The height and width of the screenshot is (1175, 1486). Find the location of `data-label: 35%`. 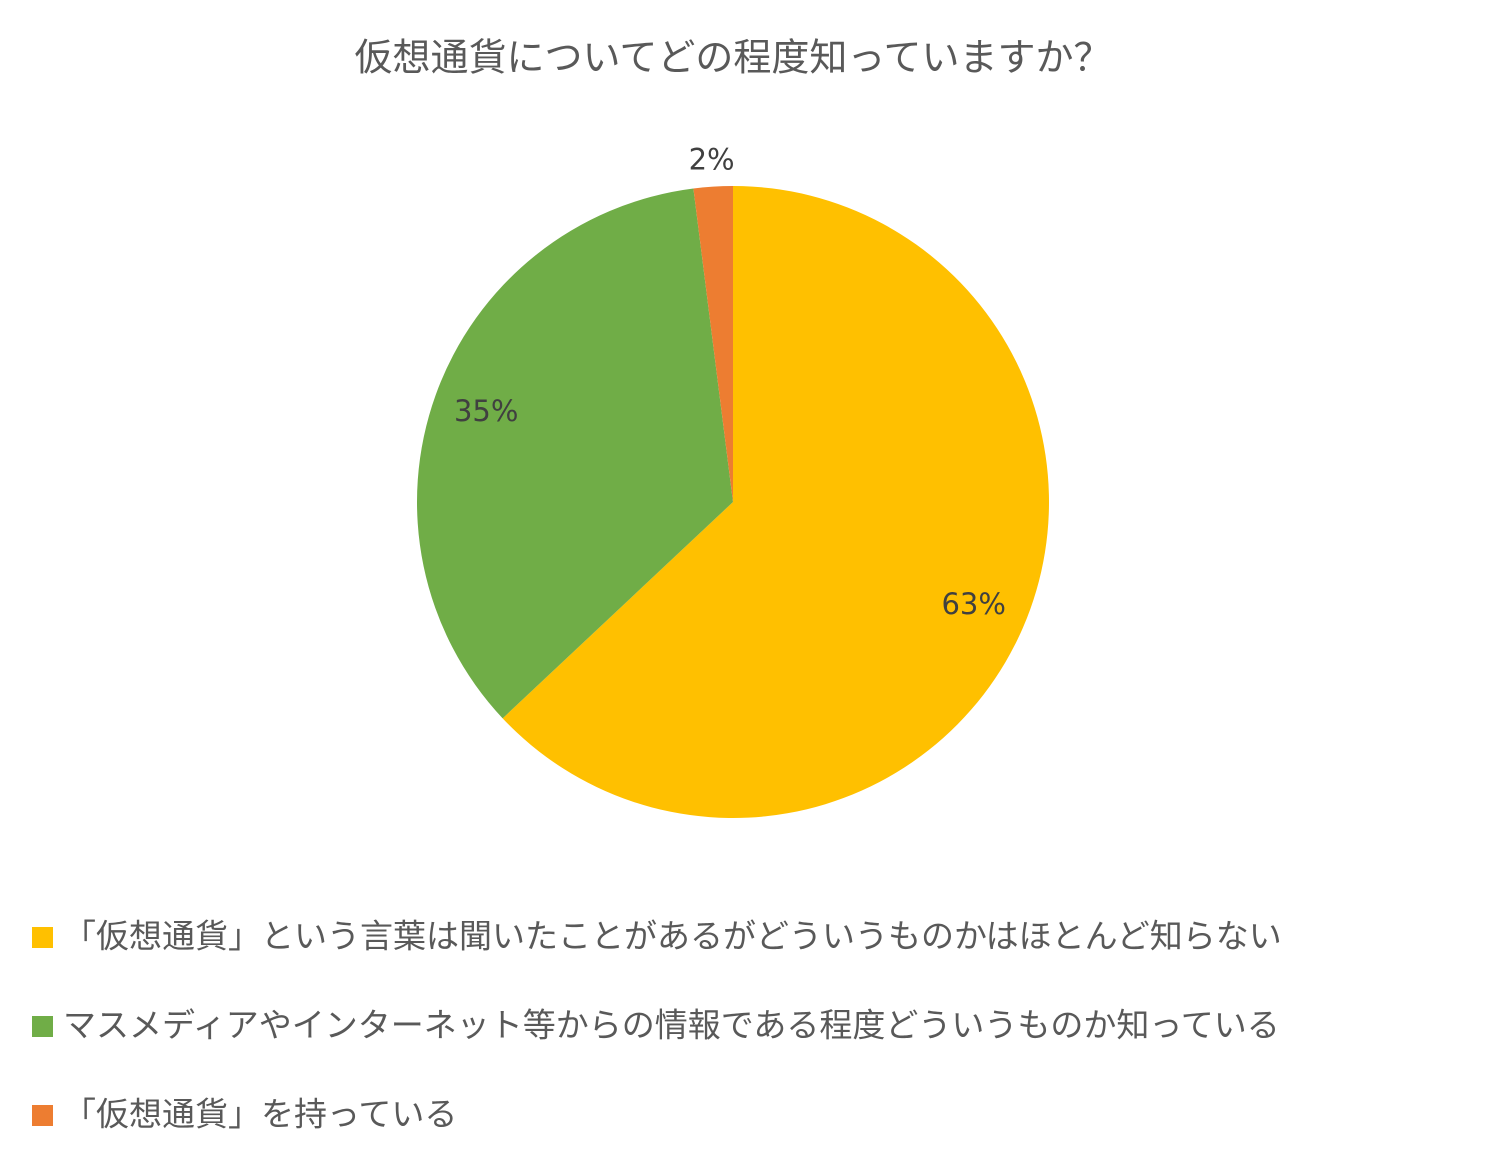

data-label: 35% is located at coordinates (486, 411).